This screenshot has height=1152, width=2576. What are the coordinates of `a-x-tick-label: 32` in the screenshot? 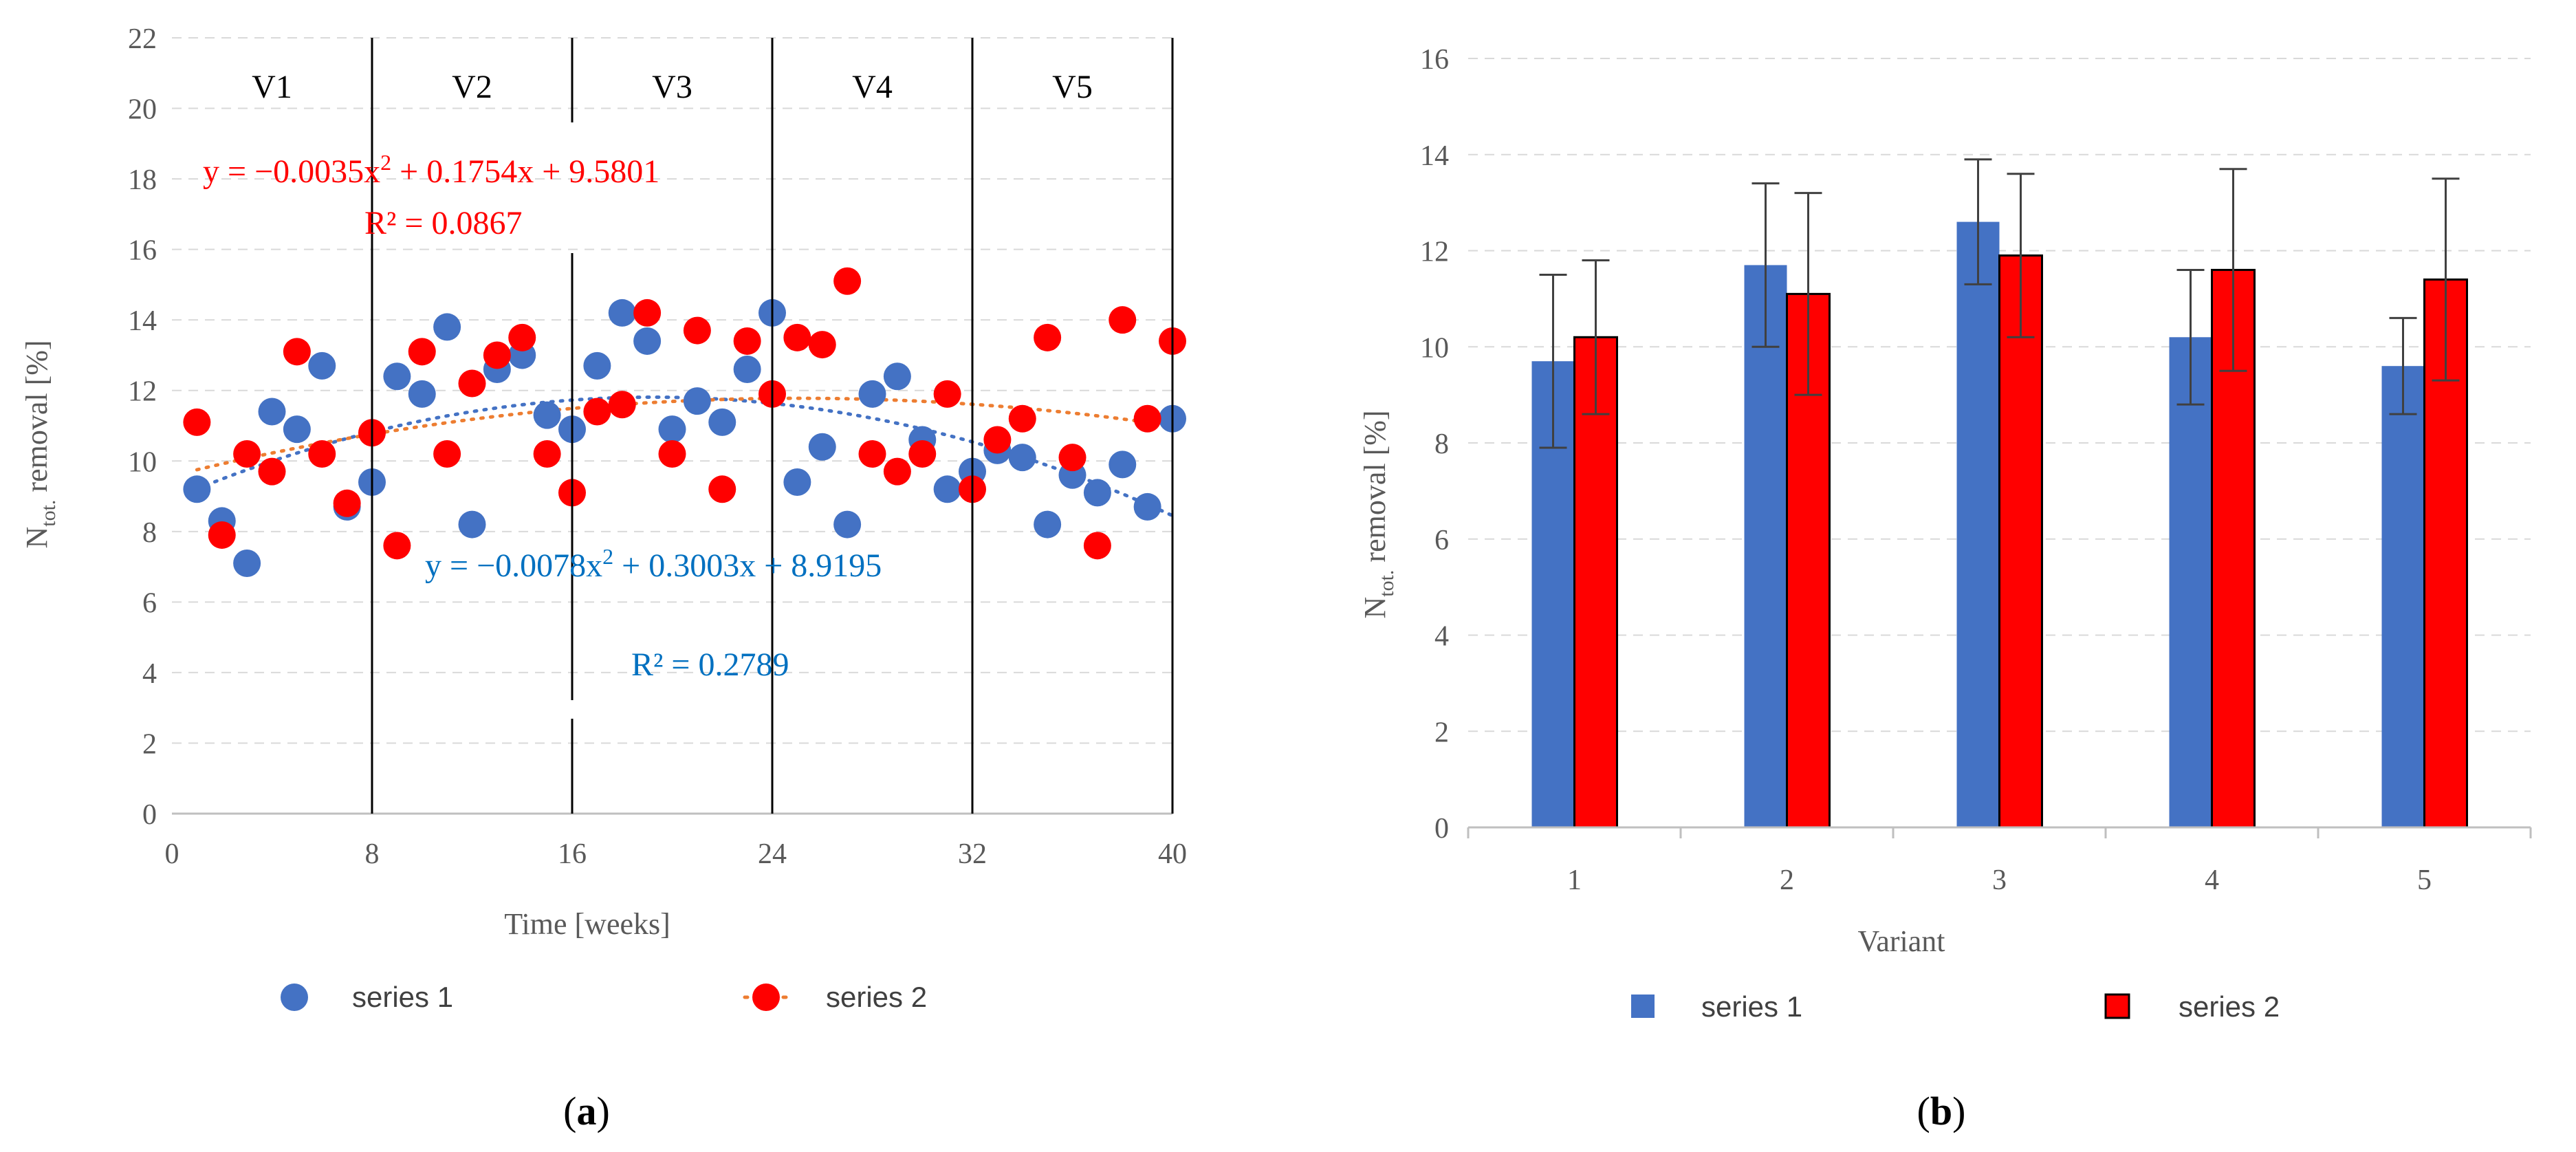 It's located at (972, 854).